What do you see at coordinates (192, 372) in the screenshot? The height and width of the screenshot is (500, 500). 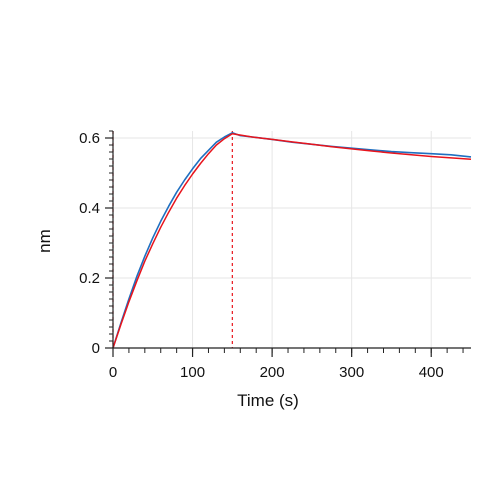 I see `x-tick-label: 100` at bounding box center [192, 372].